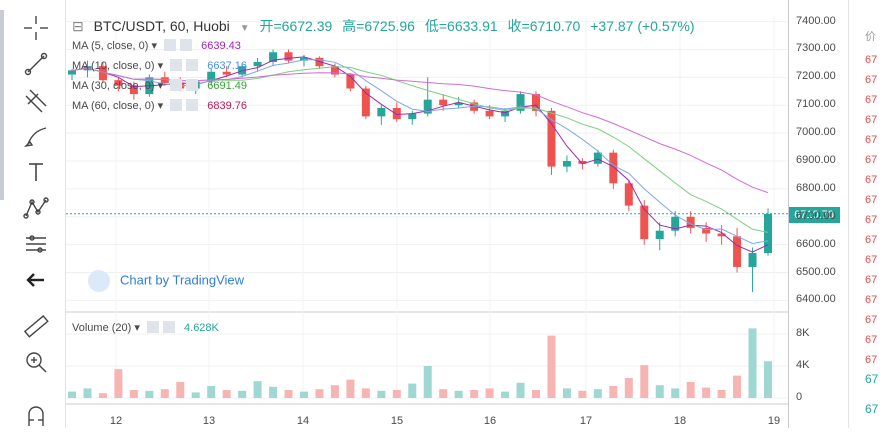 The height and width of the screenshot is (435, 880). What do you see at coordinates (166, 281) in the screenshot?
I see `tradingview-watermark: Chart by TradingView` at bounding box center [166, 281].